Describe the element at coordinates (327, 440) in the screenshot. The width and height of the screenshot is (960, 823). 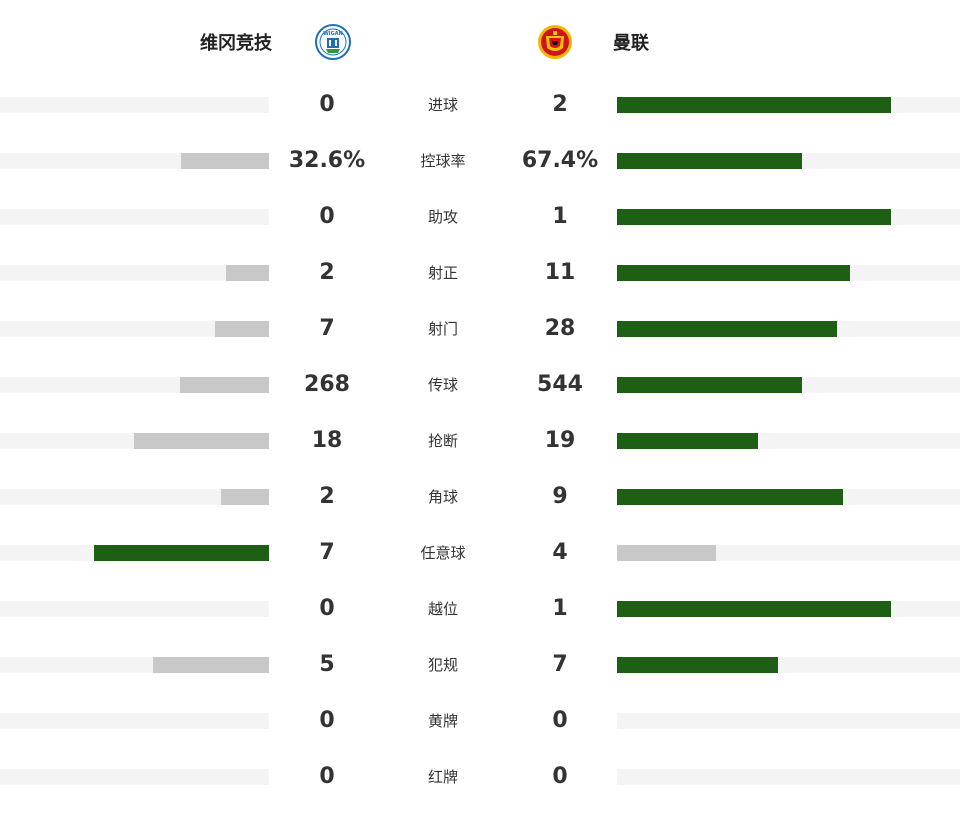
I see `home-stat-value: 18` at that location.